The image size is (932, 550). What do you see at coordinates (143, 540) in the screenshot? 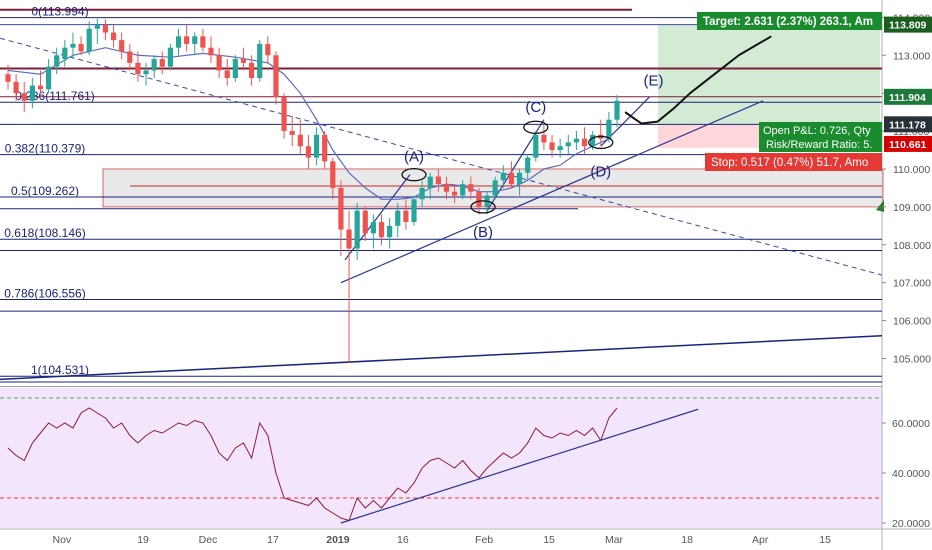
I see `time-tick-label: 19` at bounding box center [143, 540].